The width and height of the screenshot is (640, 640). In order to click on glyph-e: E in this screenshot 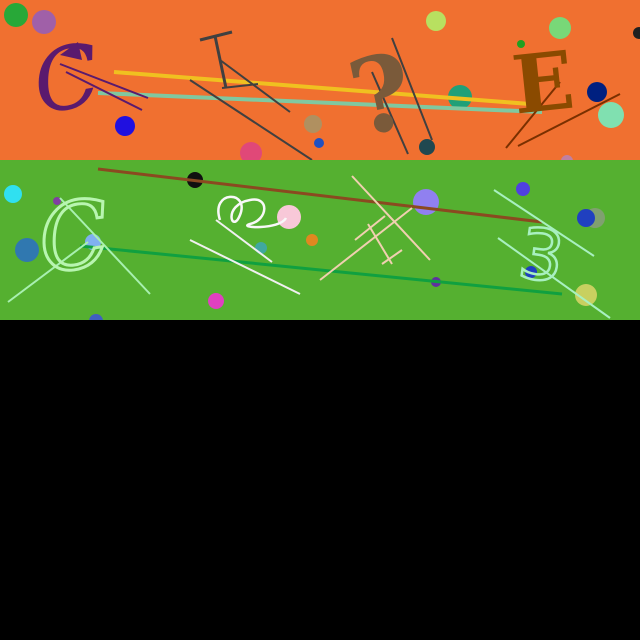, I will do `click(543, 83)`.